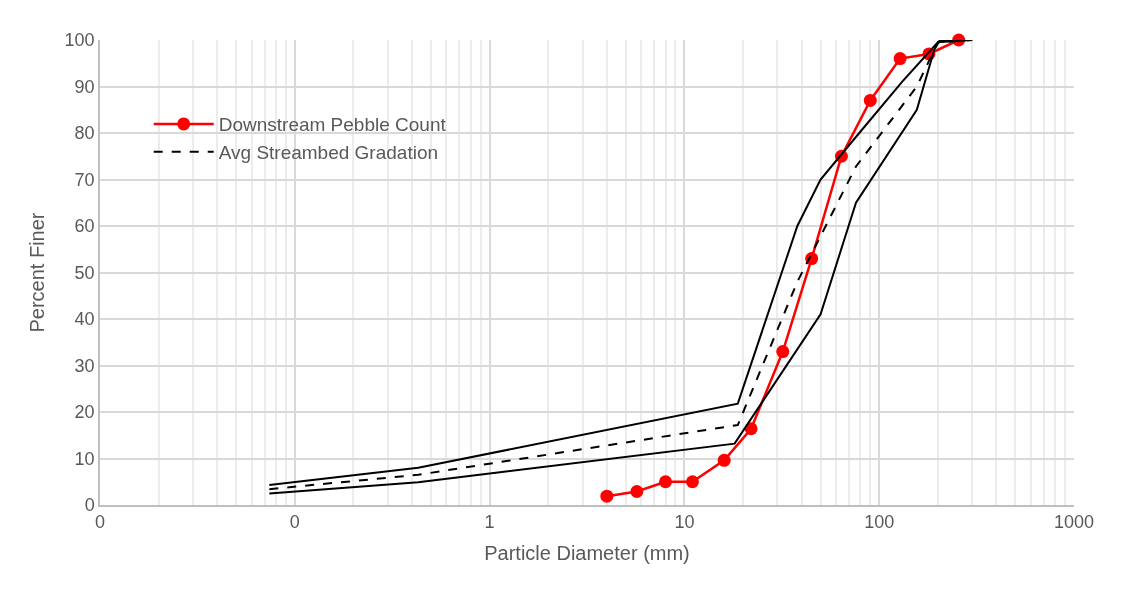 This screenshot has width=1144, height=605. What do you see at coordinates (84, 272) in the screenshot?
I see `y-tick-label: 50` at bounding box center [84, 272].